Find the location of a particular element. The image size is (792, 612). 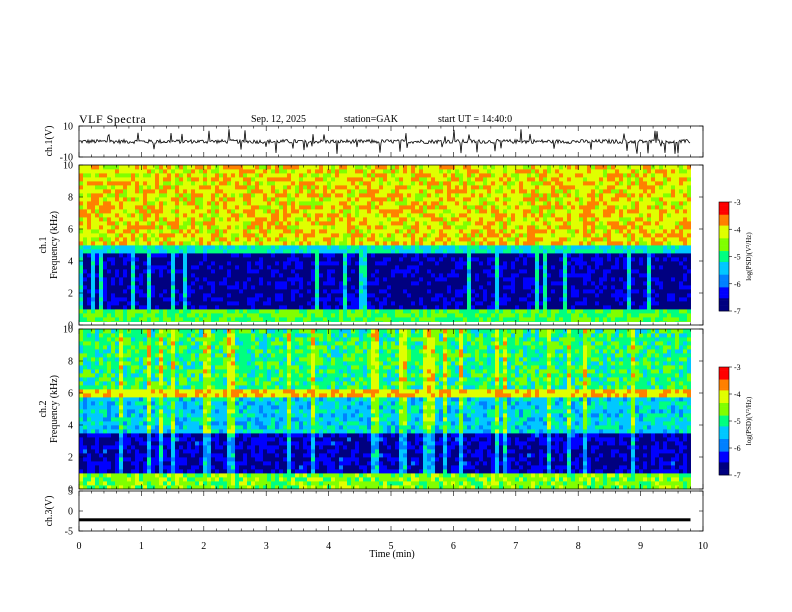

ch1-v-axis-label: ch.1(V) is located at coordinates (49, 141).